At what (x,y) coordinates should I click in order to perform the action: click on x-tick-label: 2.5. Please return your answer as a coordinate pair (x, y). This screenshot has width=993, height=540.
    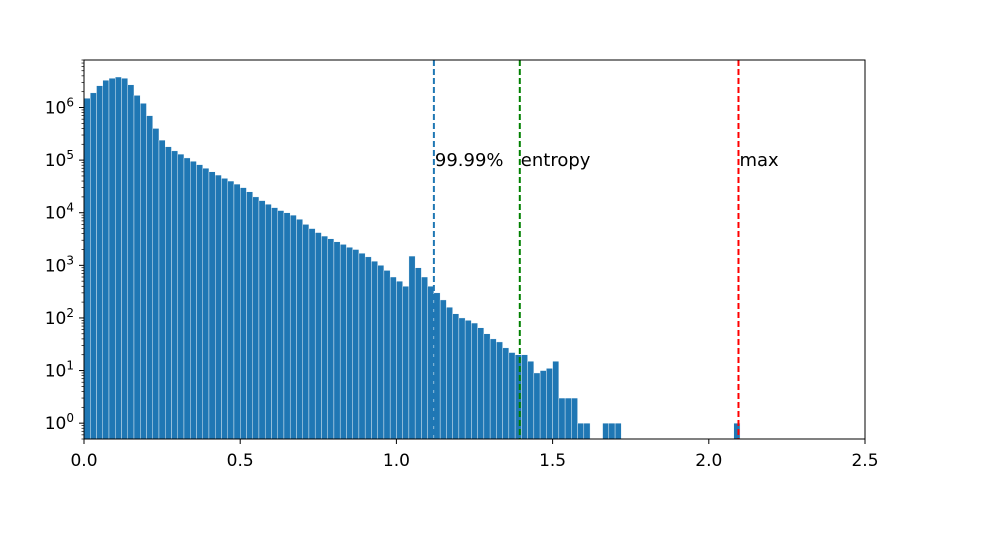
    Looking at the image, I should click on (864, 461).